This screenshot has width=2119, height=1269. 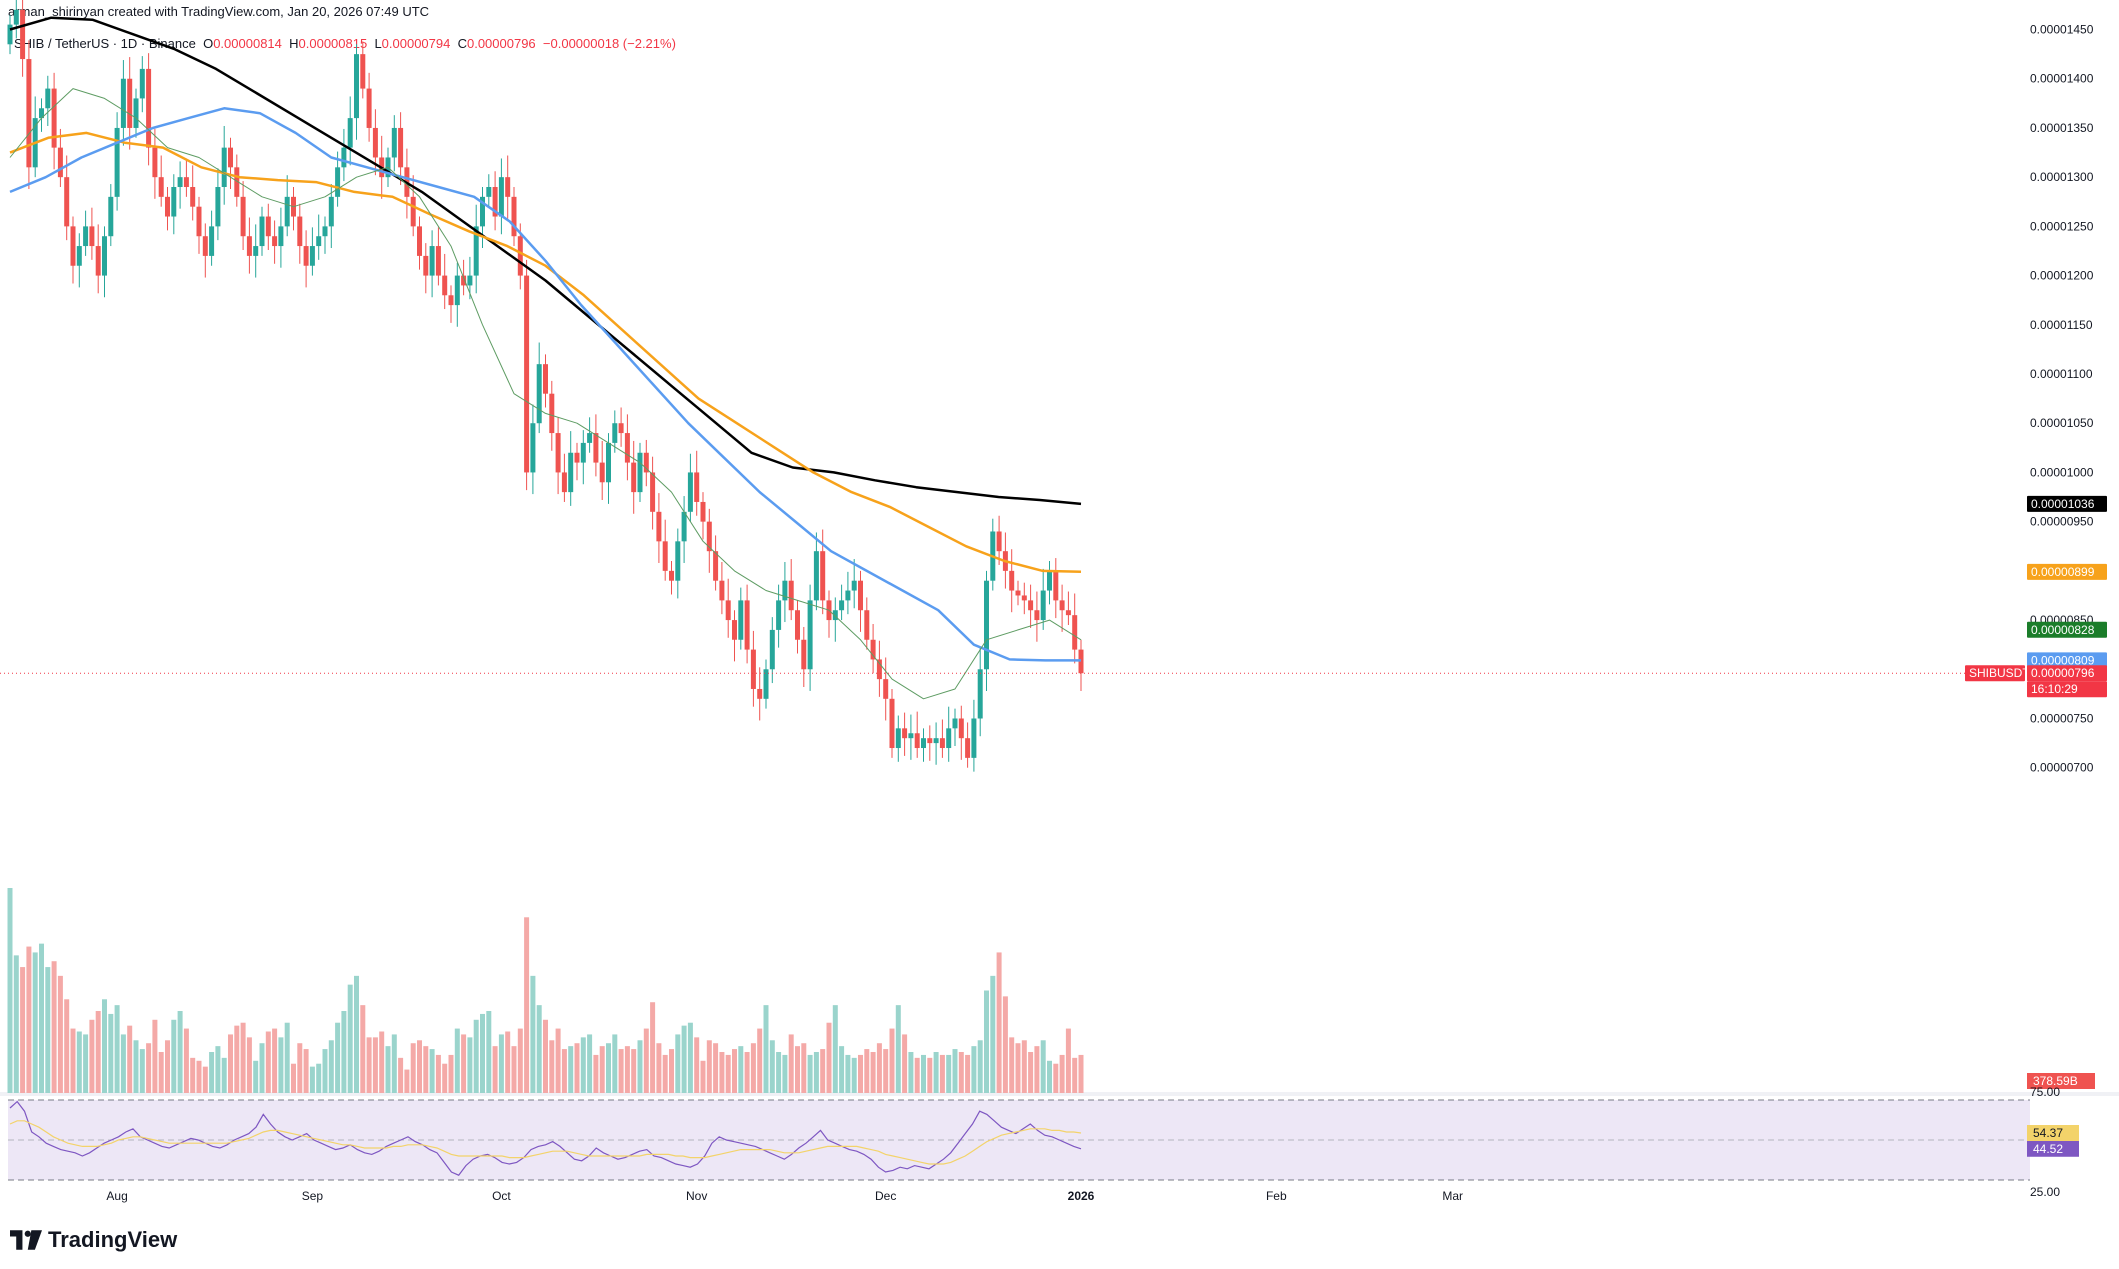 What do you see at coordinates (2048, 1149) in the screenshot?
I see `rsi-badge-label: 44.52` at bounding box center [2048, 1149].